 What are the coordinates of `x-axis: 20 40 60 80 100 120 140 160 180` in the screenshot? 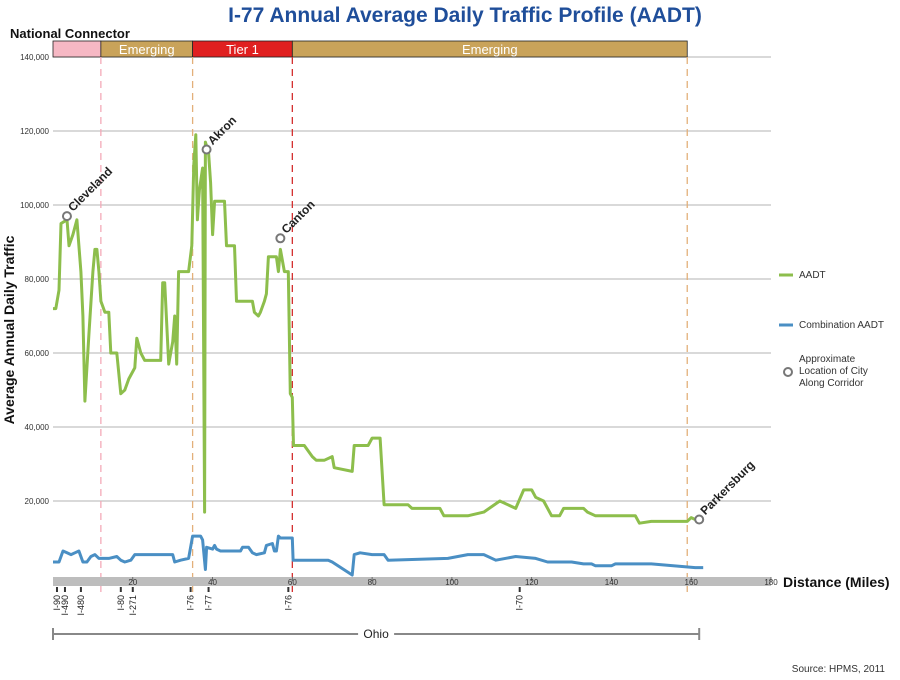 It's located at (415, 582).